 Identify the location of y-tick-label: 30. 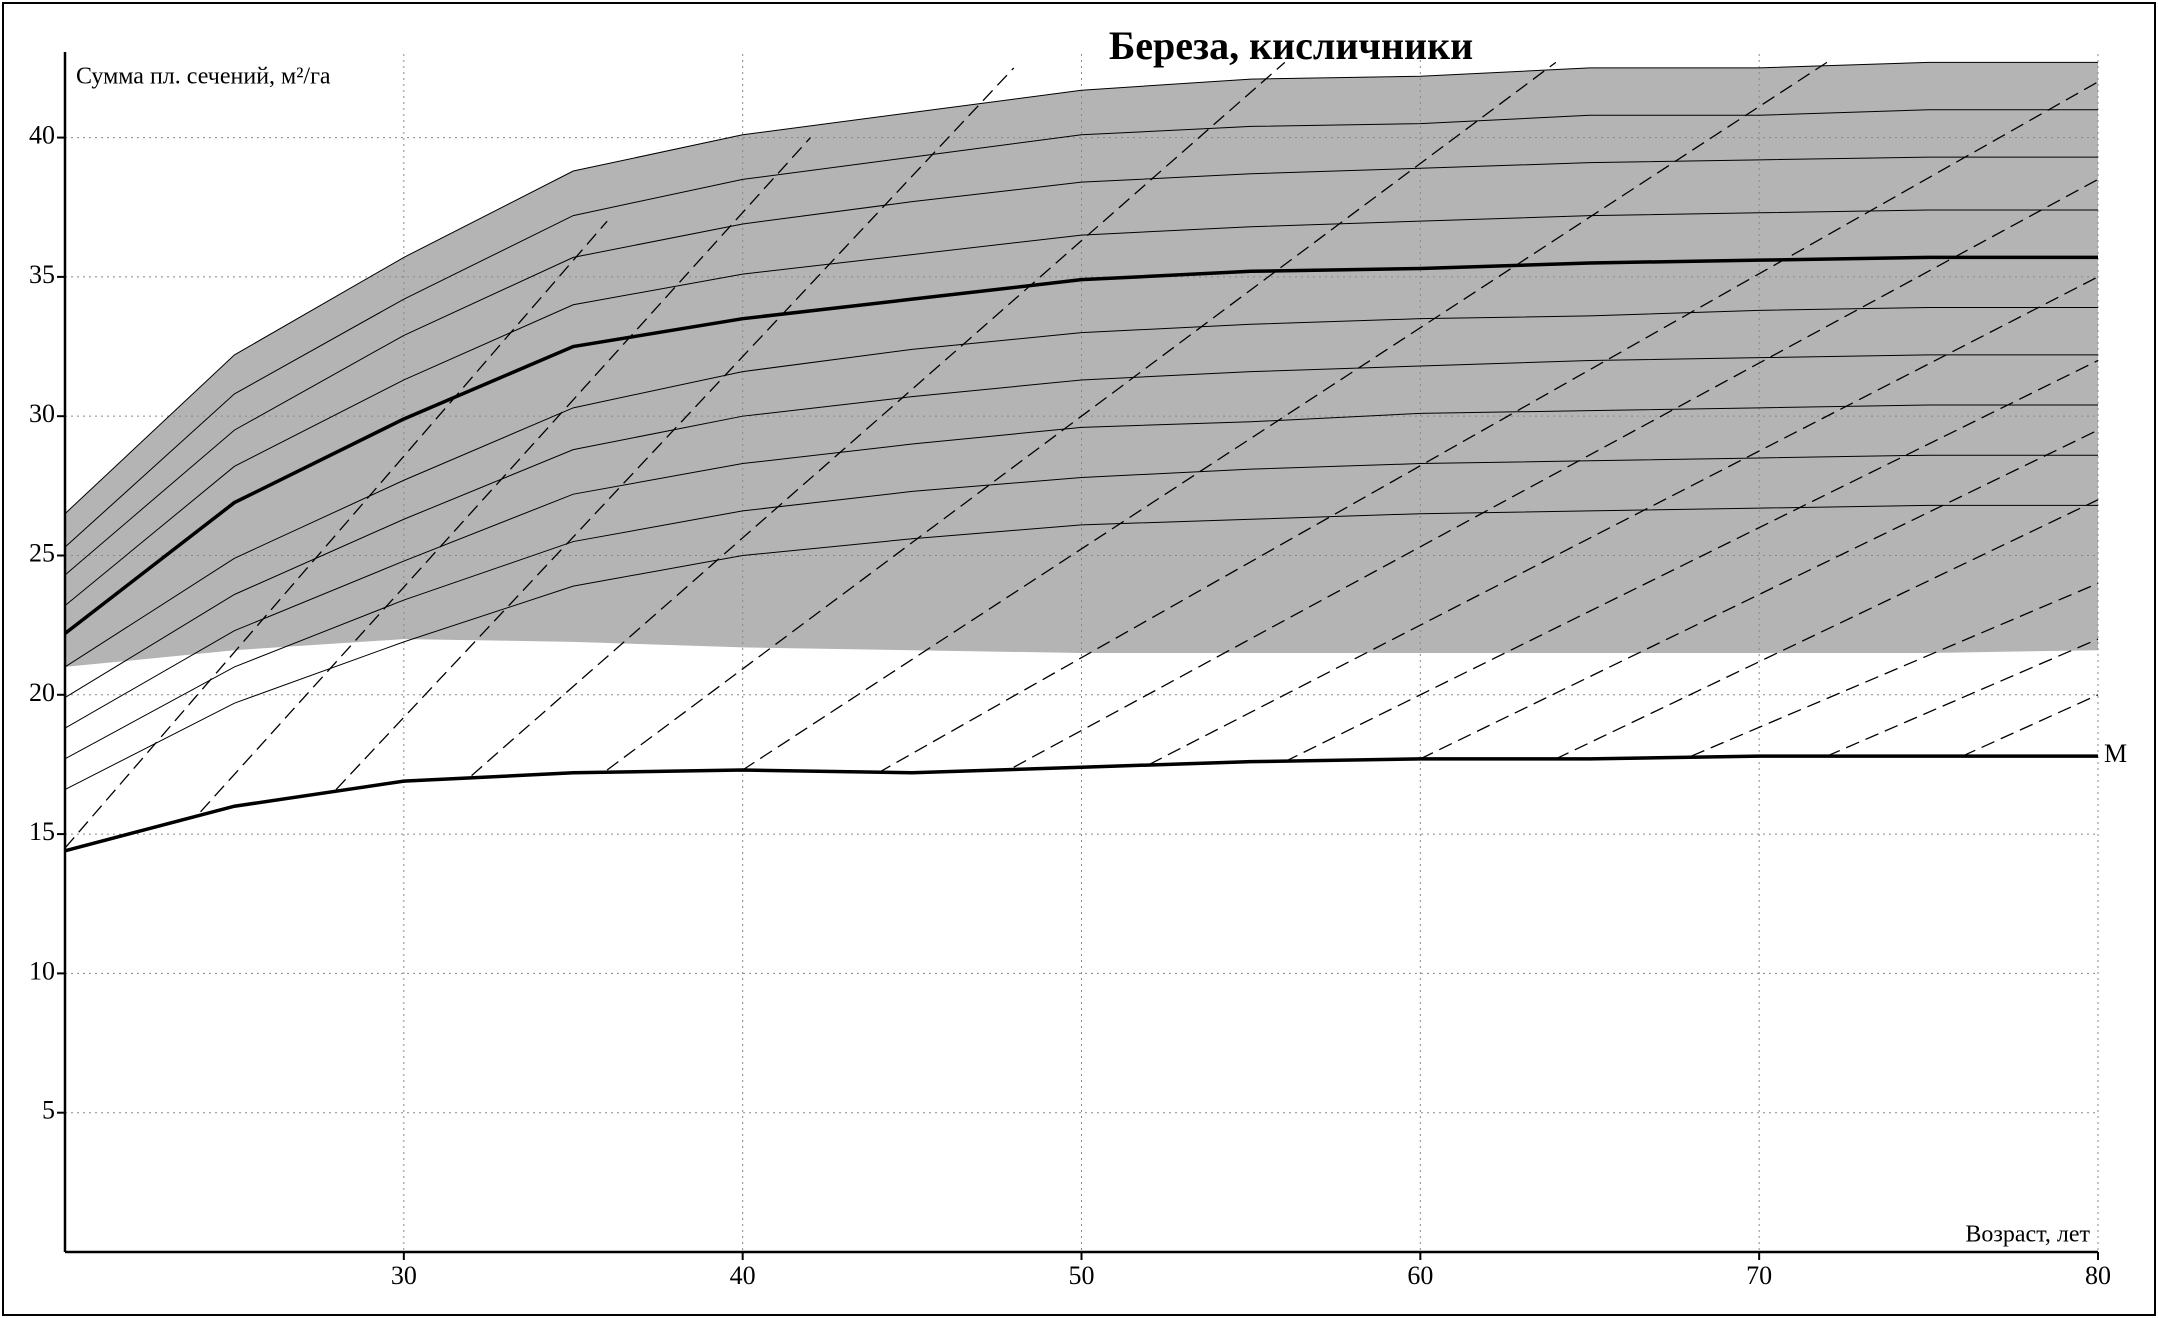
(42, 413).